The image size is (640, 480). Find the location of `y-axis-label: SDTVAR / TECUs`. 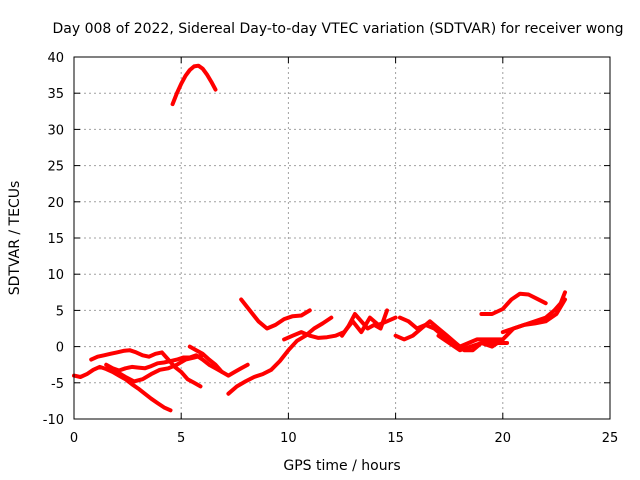

y-axis-label: SDTVAR / TECUs is located at coordinates (15, 238).